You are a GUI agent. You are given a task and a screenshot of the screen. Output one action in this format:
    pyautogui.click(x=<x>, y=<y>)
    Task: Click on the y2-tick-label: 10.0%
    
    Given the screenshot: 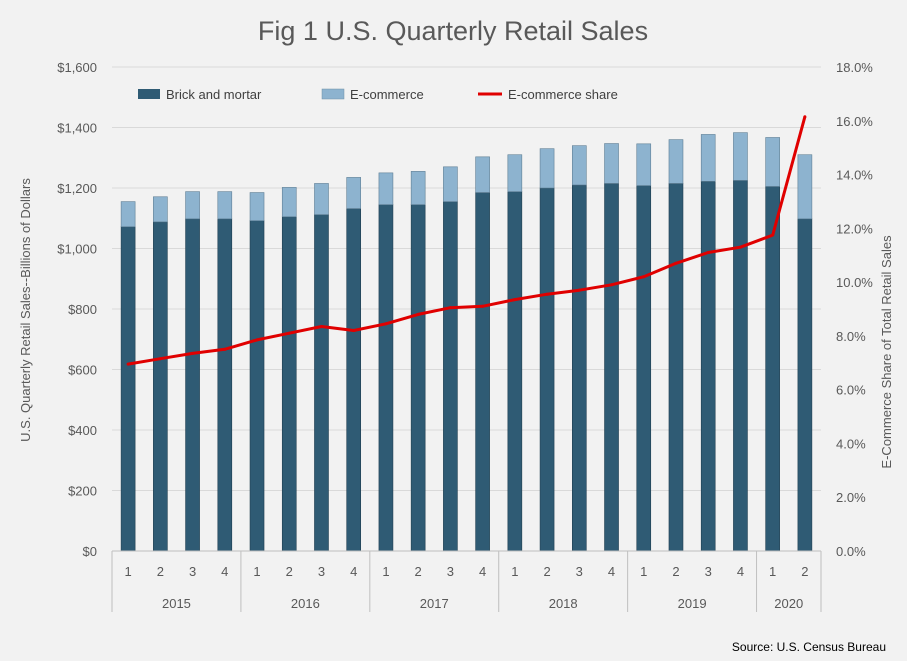 What is the action you would take?
    pyautogui.click(x=854, y=282)
    